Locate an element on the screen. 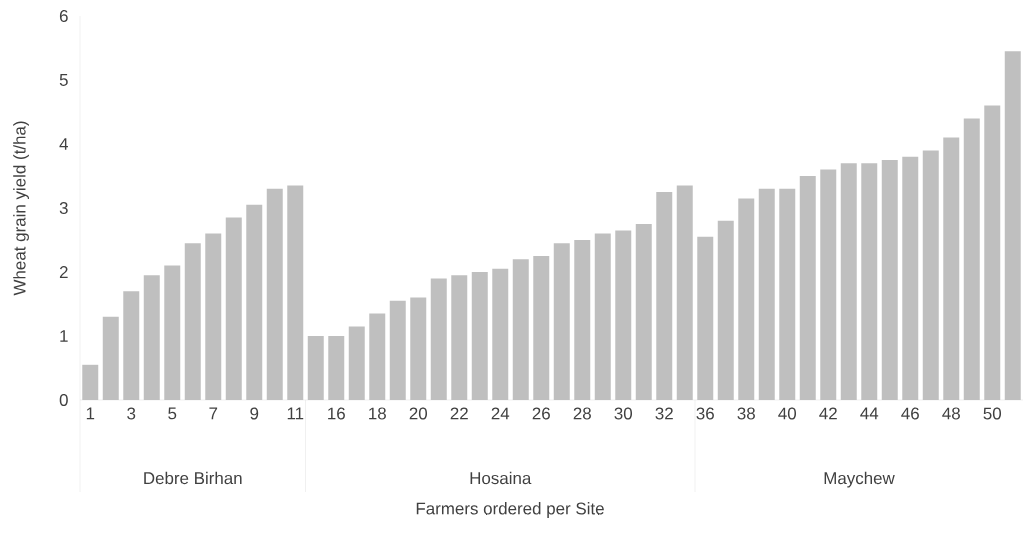  x-tick-label: 46 is located at coordinates (910, 413).